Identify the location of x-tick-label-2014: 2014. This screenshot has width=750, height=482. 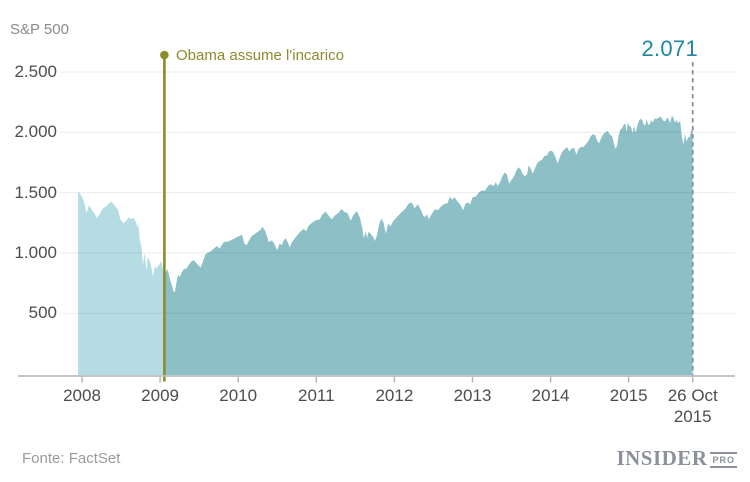
(551, 395).